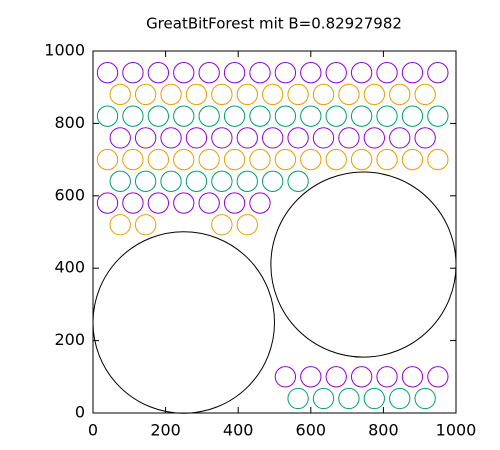 Image resolution: width=500 pixels, height=450 pixels. I want to click on y-tick-label: 400, so click(69, 267).